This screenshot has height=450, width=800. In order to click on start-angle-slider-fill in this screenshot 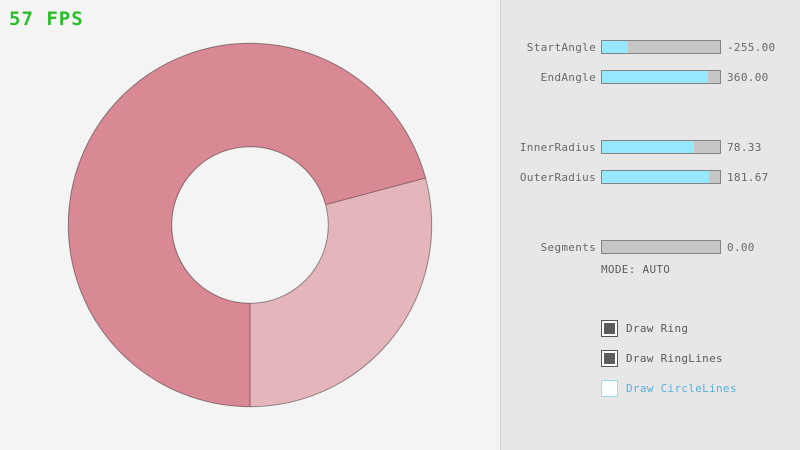, I will do `click(615, 47)`.